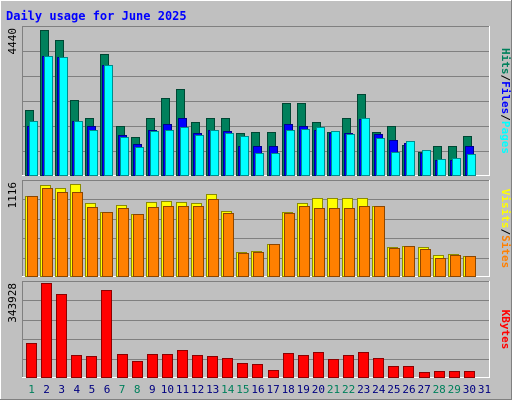 The width and height of the screenshot is (512, 405). Describe the element at coordinates (12, 41) in the screenshot. I see `y-max-label: 4440` at that location.